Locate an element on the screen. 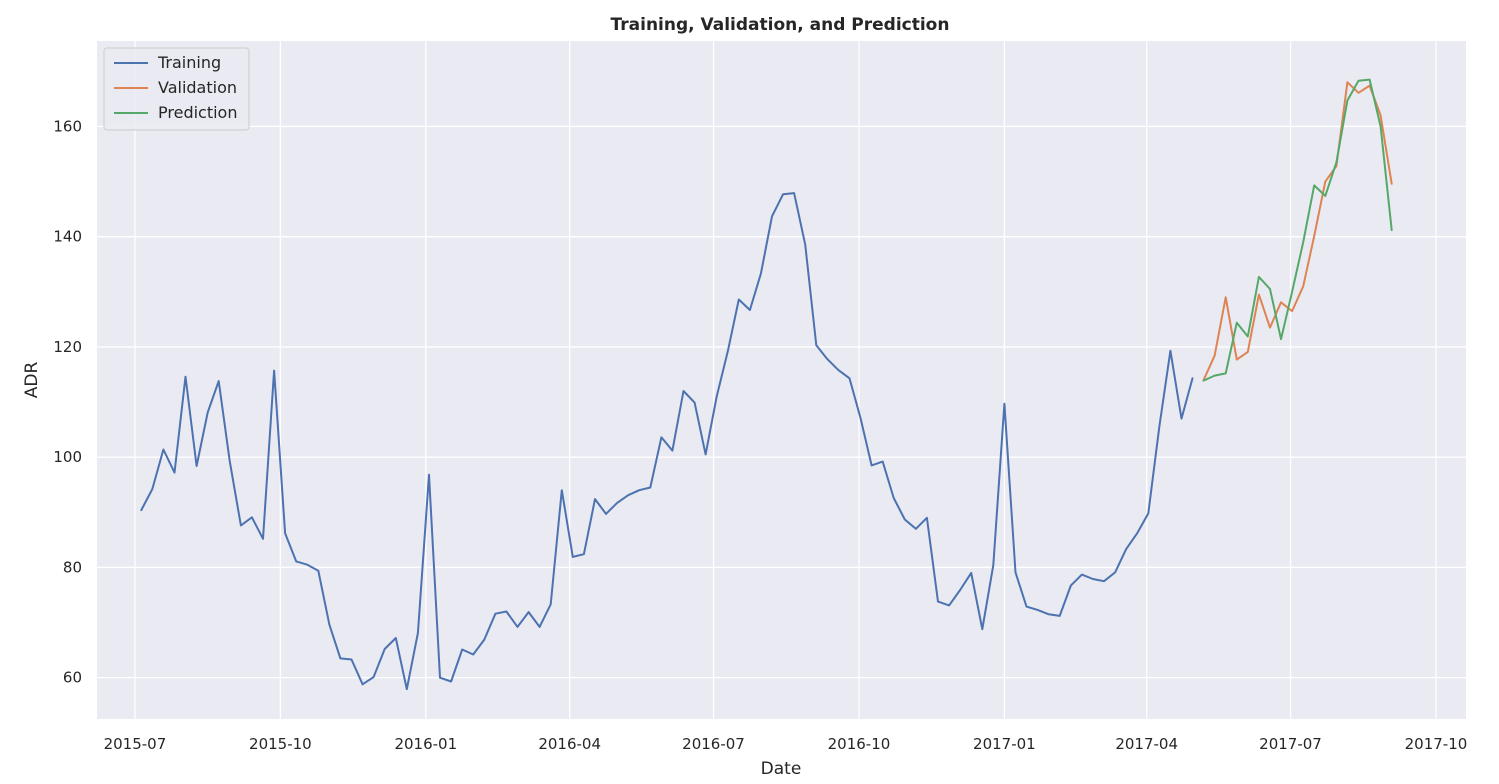  legend-label-training: Training is located at coordinates (189, 62).